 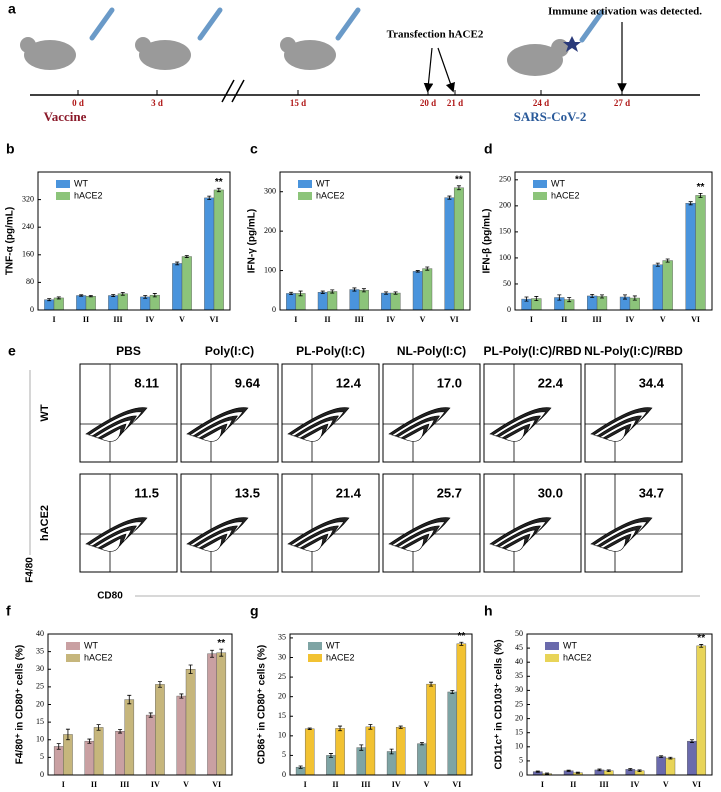 I want to click on y-tick-label: 20, so click(x=282, y=695).